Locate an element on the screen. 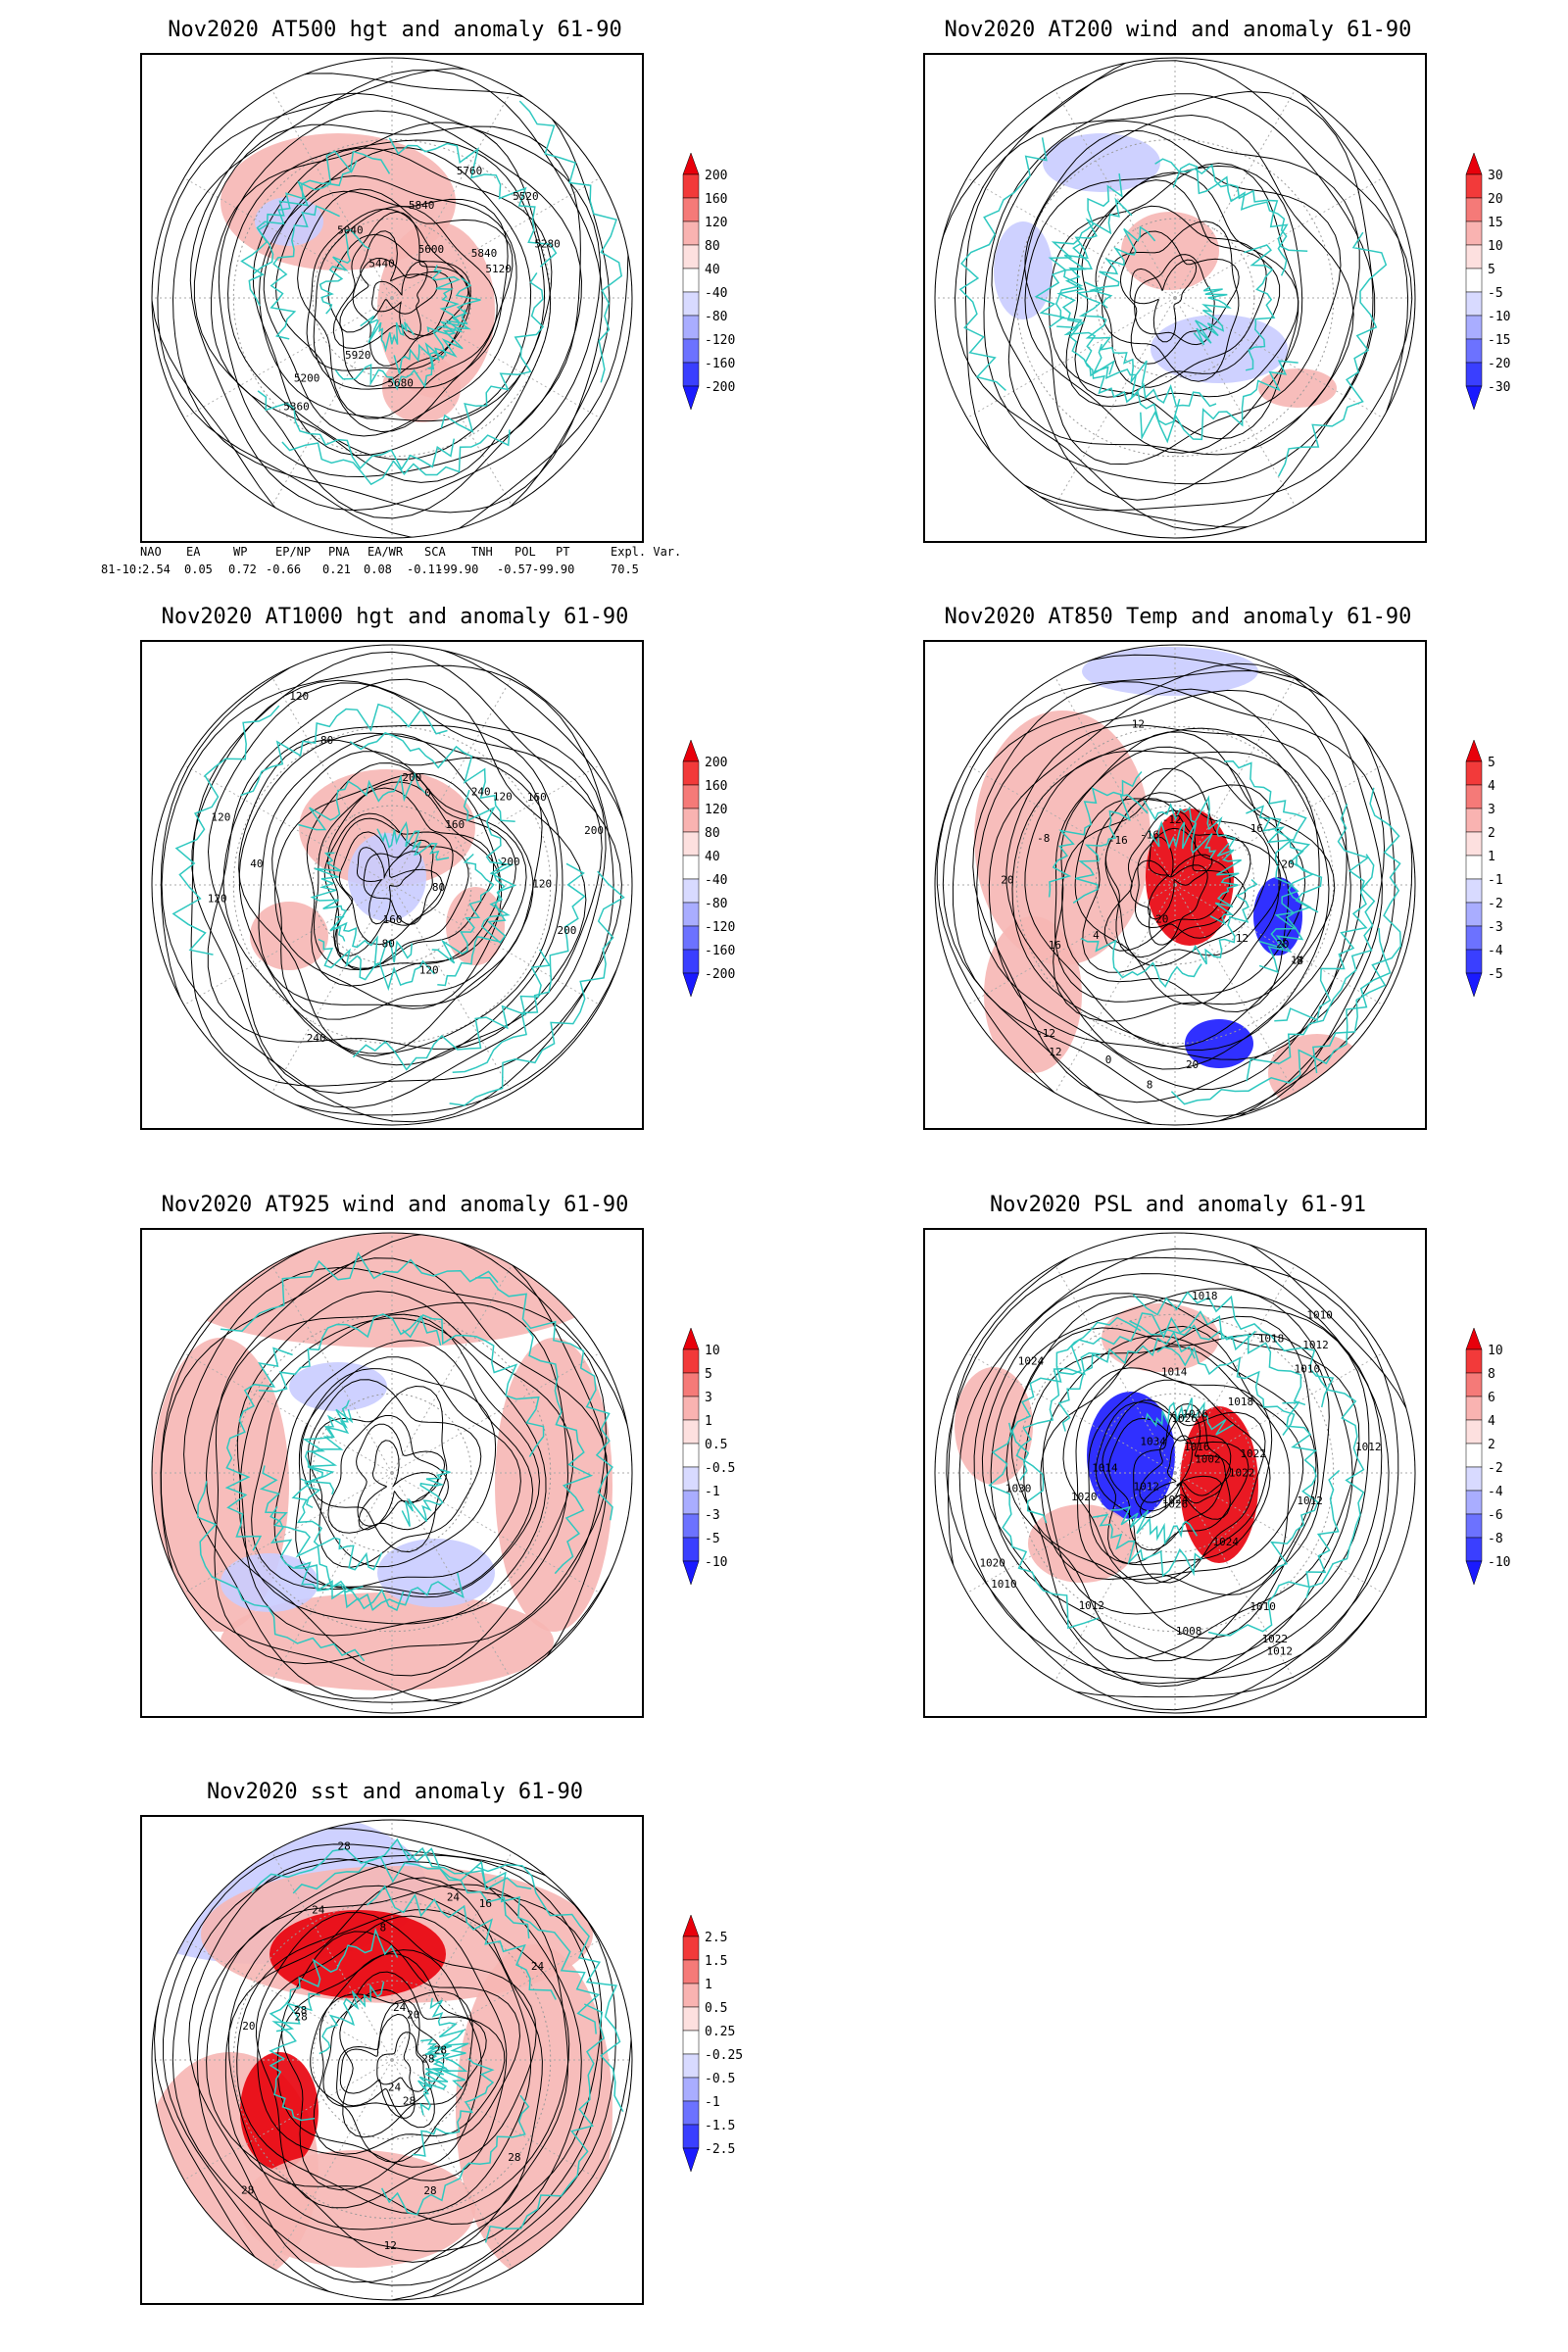 The height and width of the screenshot is (2352, 1568). panel-title: Nov2020 AT200 wind and anomaly 61-90 is located at coordinates (1178, 30).